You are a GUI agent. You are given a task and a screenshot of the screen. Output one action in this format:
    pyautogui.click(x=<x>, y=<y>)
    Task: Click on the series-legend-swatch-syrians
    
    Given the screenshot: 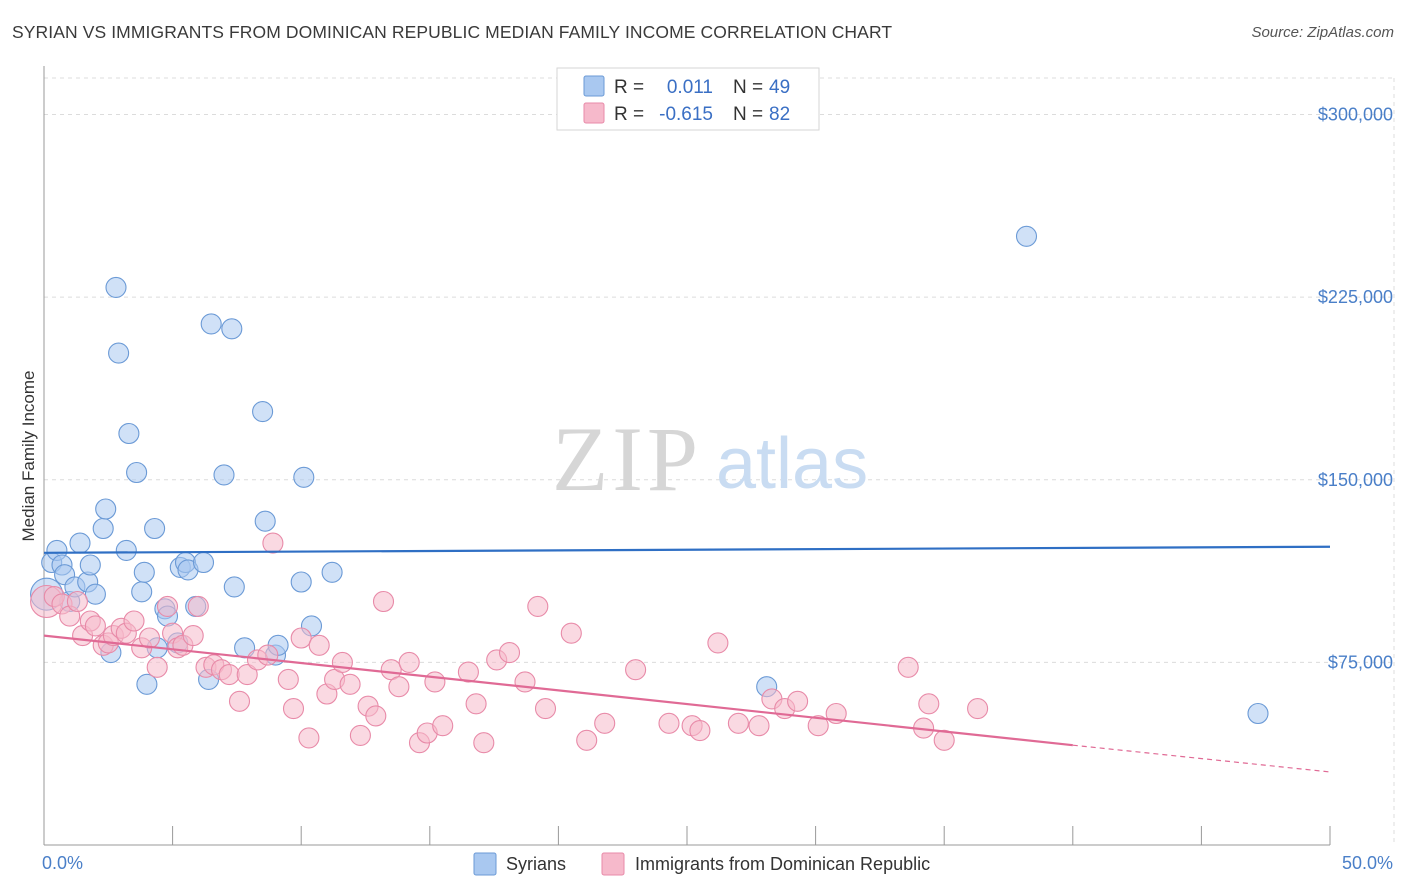 What is the action you would take?
    pyautogui.click(x=485, y=864)
    